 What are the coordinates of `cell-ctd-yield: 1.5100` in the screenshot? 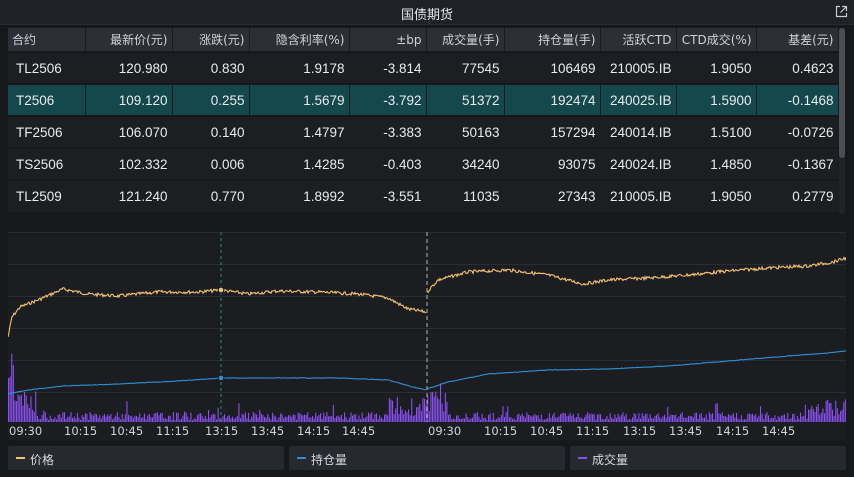 It's located at (716, 131).